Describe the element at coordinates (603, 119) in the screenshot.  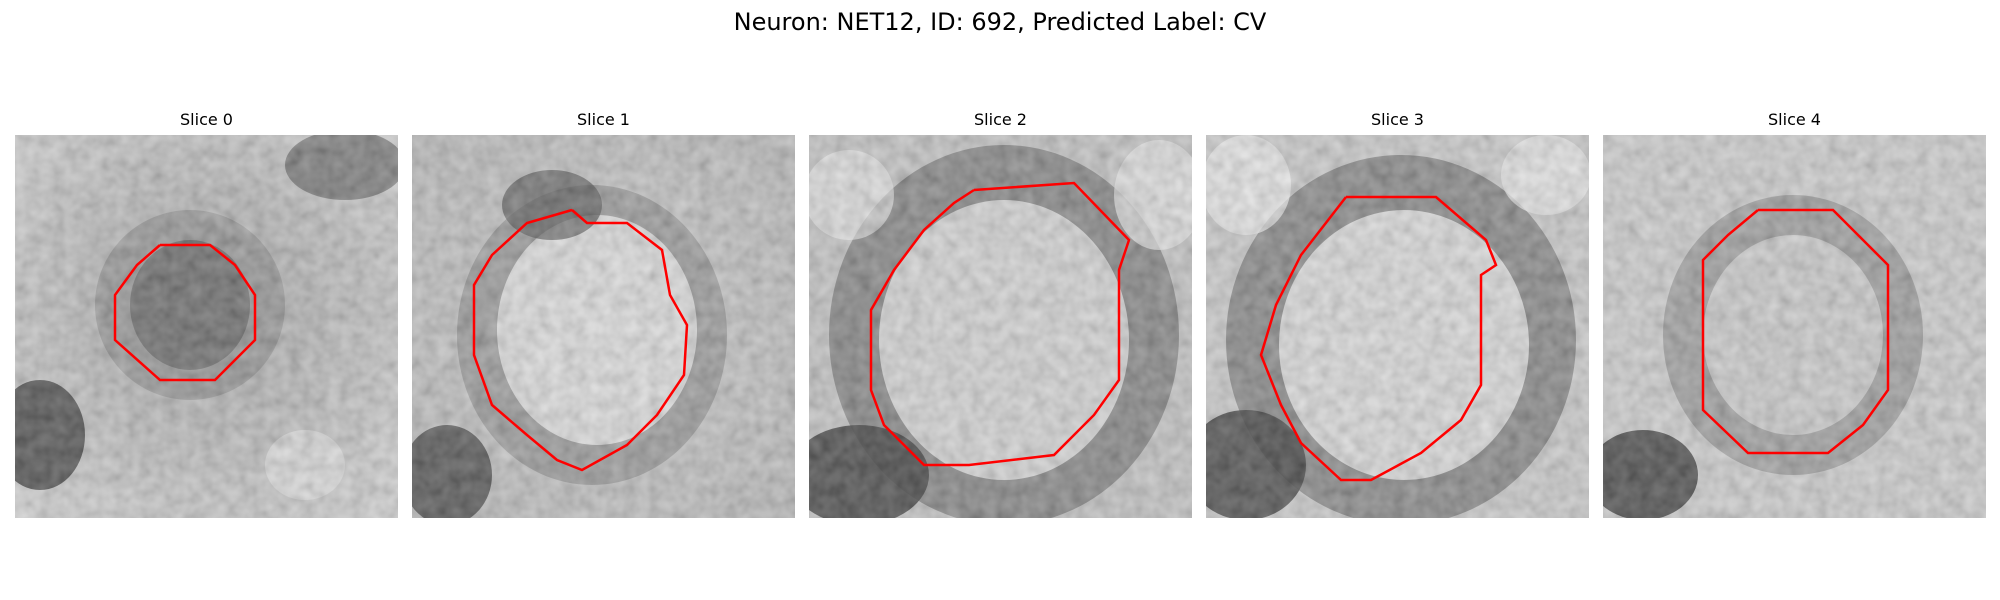
I see `slice-title-1: Slice 1` at that location.